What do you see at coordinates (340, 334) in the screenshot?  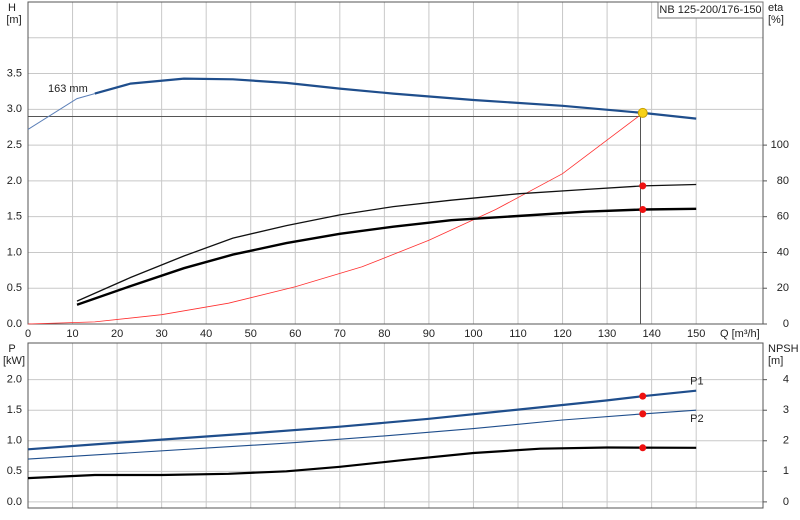 I see `x-tick-label: 70` at bounding box center [340, 334].